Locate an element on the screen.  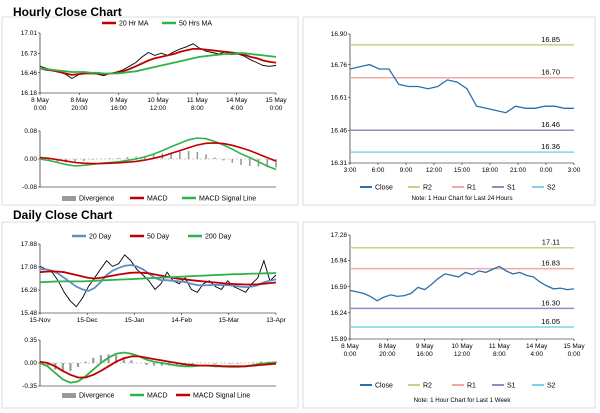
hourly-macd-series-macd is located at coordinates (158, 154).